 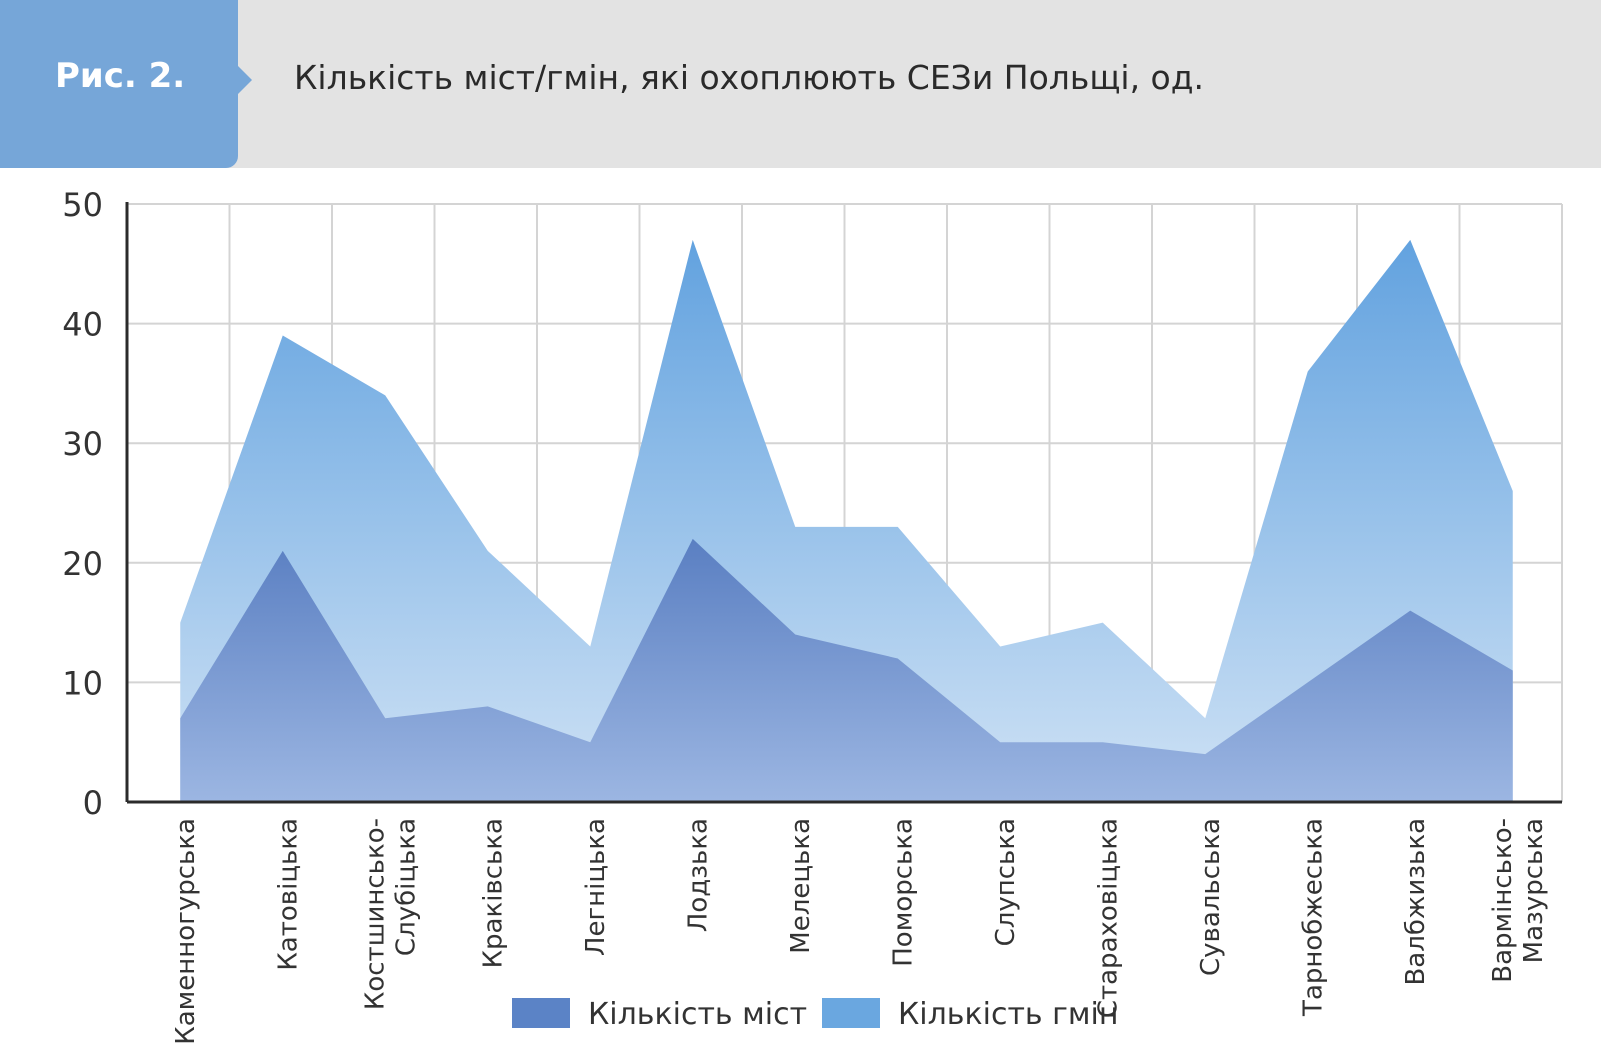 What do you see at coordinates (1534, 890) in the screenshot?
I see `x-tick-label-line: Мазурська` at bounding box center [1534, 890].